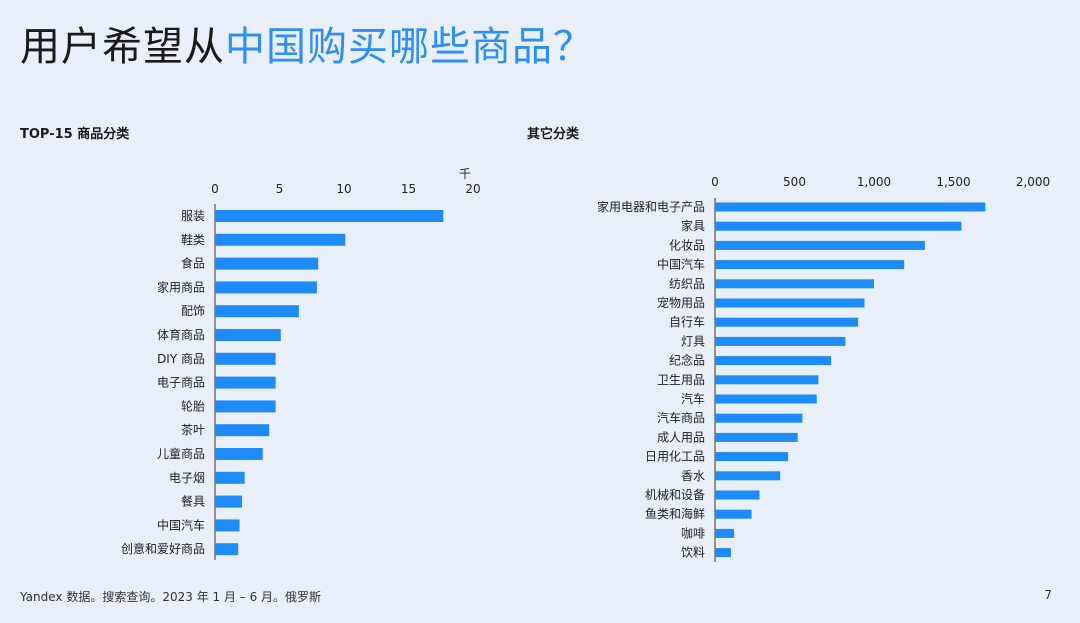 The height and width of the screenshot is (623, 1080). Describe the element at coordinates (687, 321) in the screenshot. I see `chart2-category-label: 自行车` at that location.